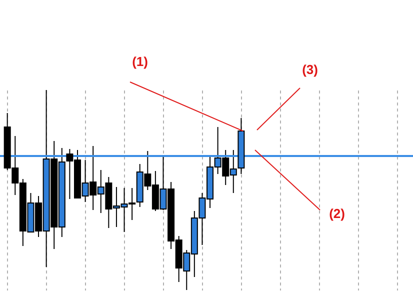 The height and width of the screenshot is (297, 413). Describe the element at coordinates (140, 61) in the screenshot. I see `text: (1)` at that location.